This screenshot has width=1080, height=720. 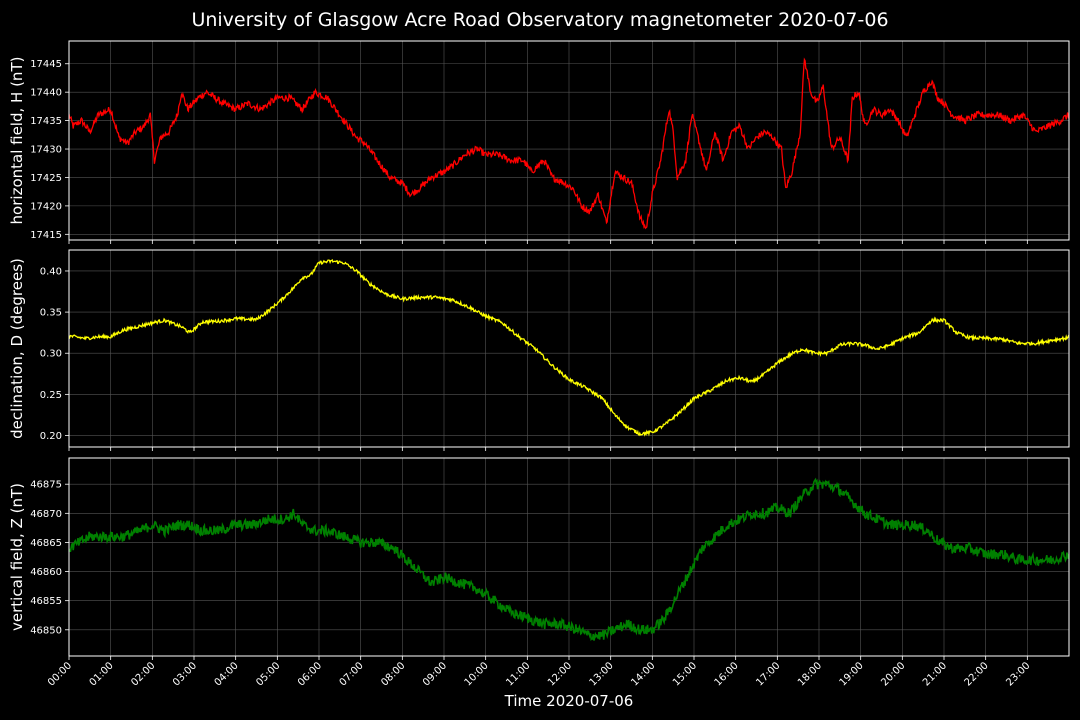 What do you see at coordinates (560, 674) in the screenshot?
I see `x-tick-label: 12:00` at bounding box center [560, 674].